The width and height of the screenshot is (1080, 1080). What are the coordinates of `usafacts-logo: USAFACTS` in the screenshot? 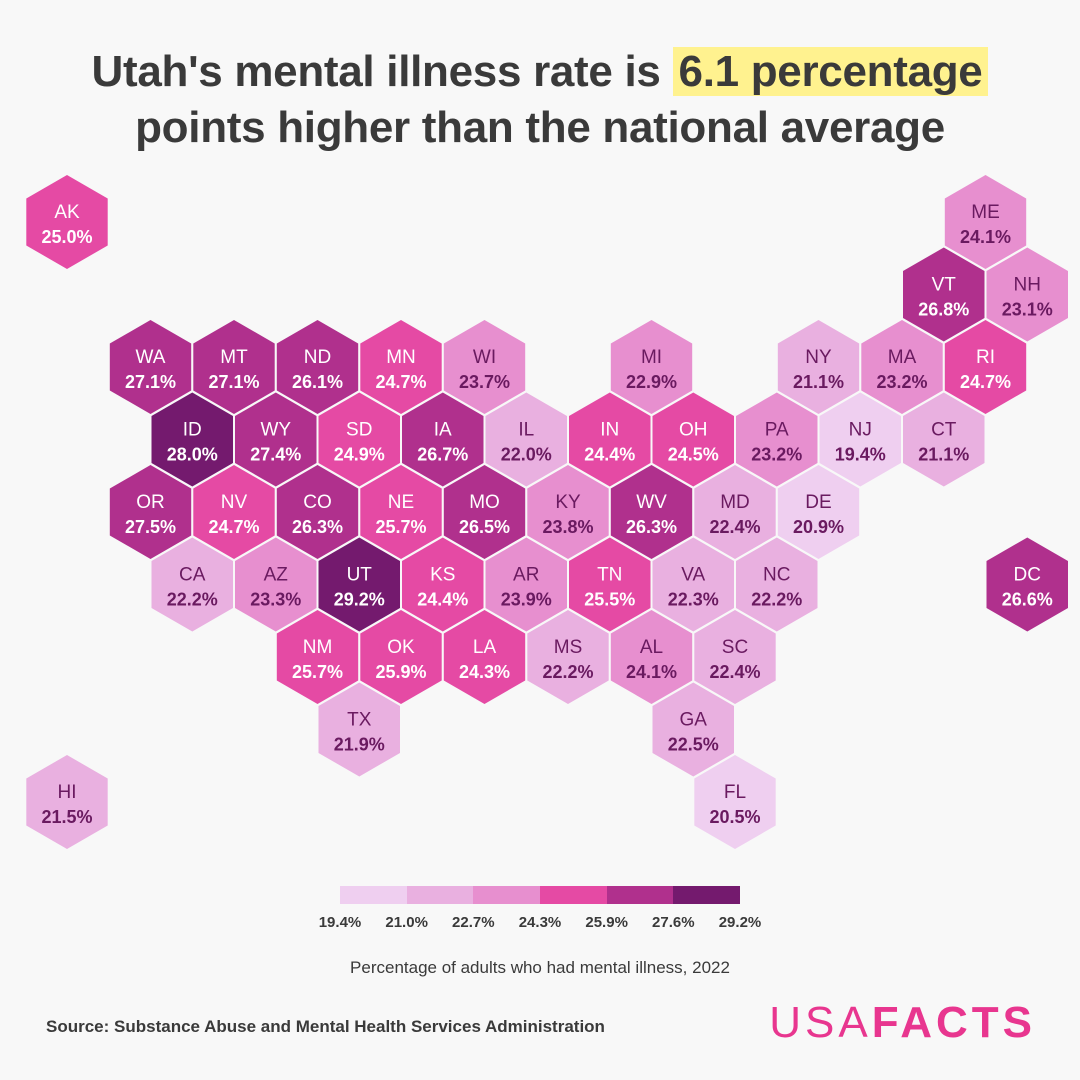 It's located at (902, 1022).